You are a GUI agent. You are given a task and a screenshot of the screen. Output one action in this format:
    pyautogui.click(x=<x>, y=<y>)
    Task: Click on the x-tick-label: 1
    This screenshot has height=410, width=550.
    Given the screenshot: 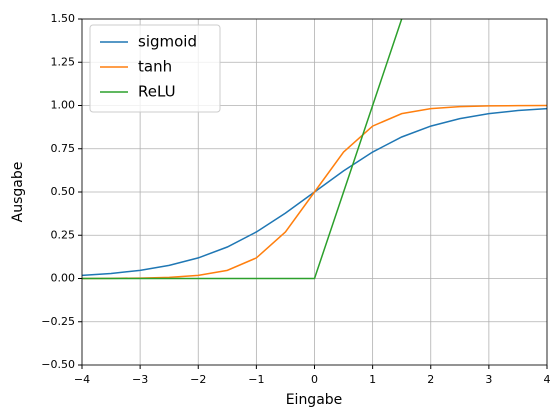 What is the action you would take?
    pyautogui.click(x=372, y=379)
    